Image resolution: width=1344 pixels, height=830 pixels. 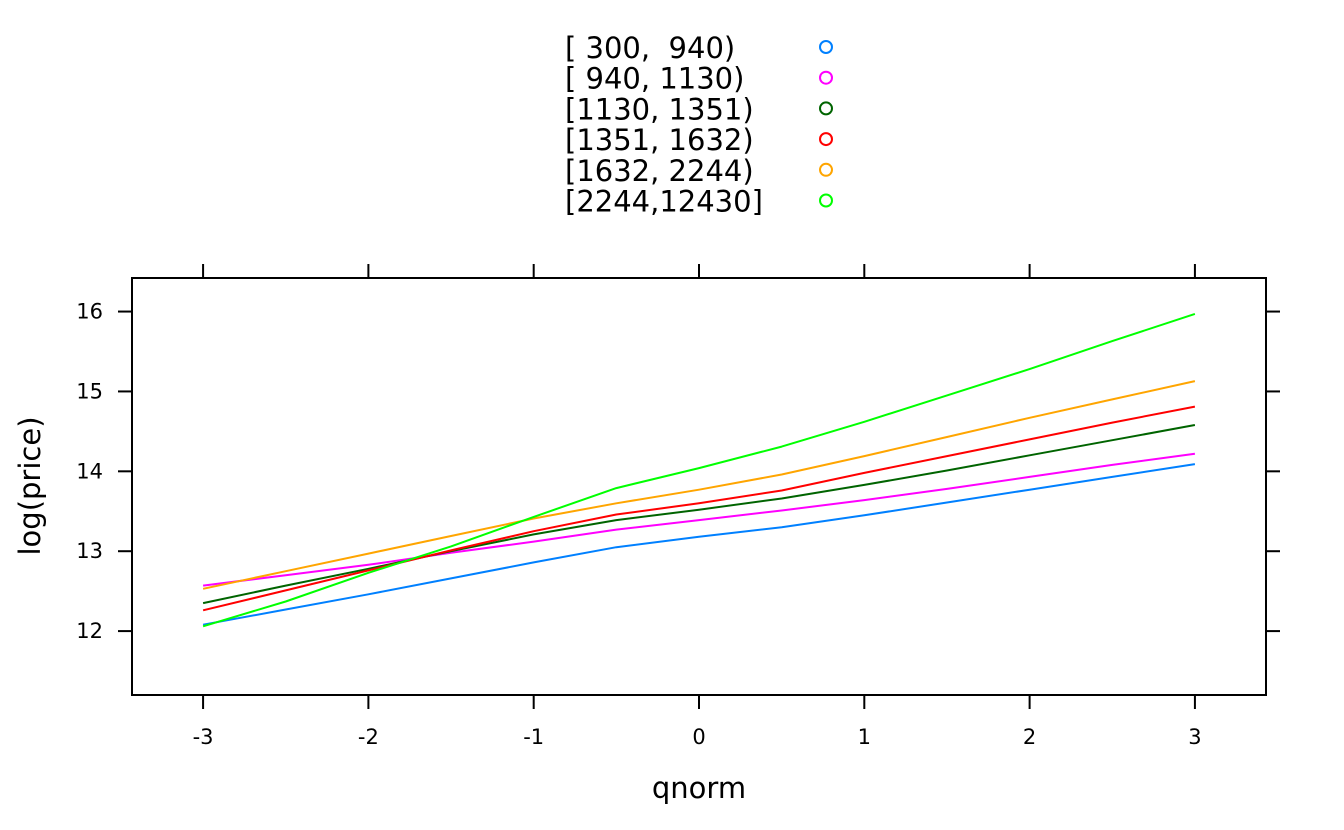 I want to click on y-tick-label: 15, so click(x=89, y=391).